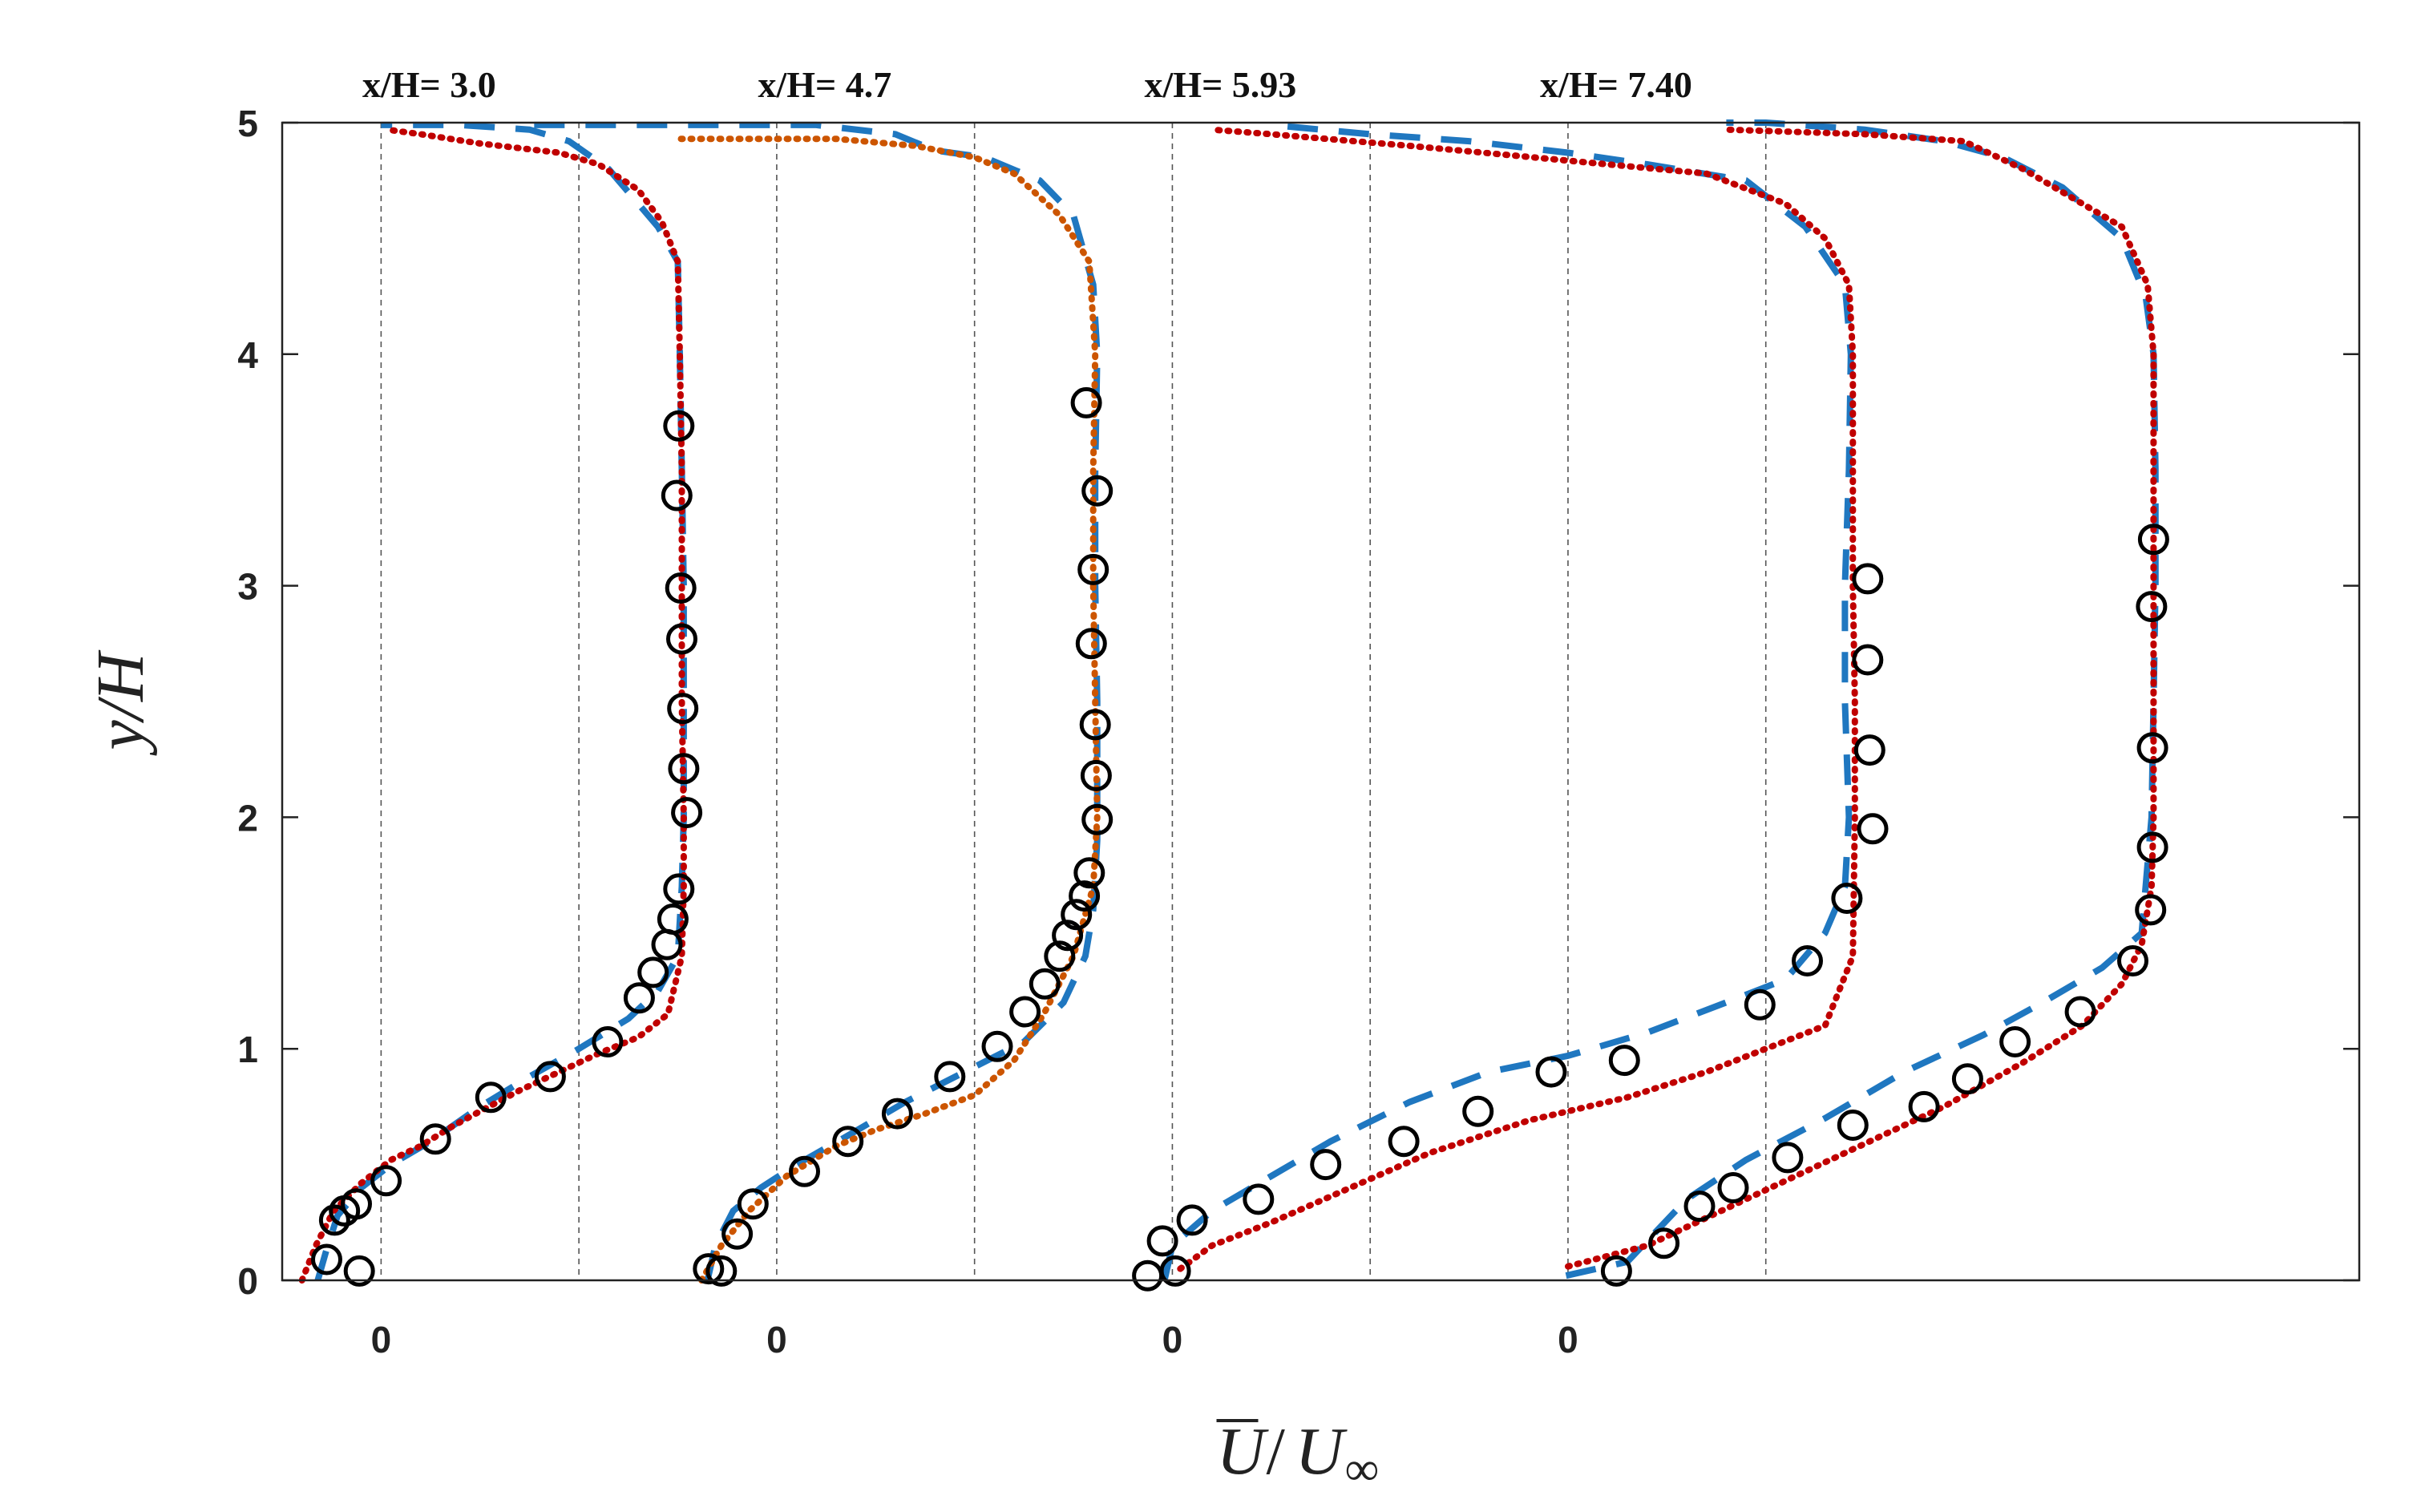 The width and height of the screenshot is (2425, 1512). Describe the element at coordinates (120, 703) in the screenshot. I see `y-axis-title: y/H` at that location.